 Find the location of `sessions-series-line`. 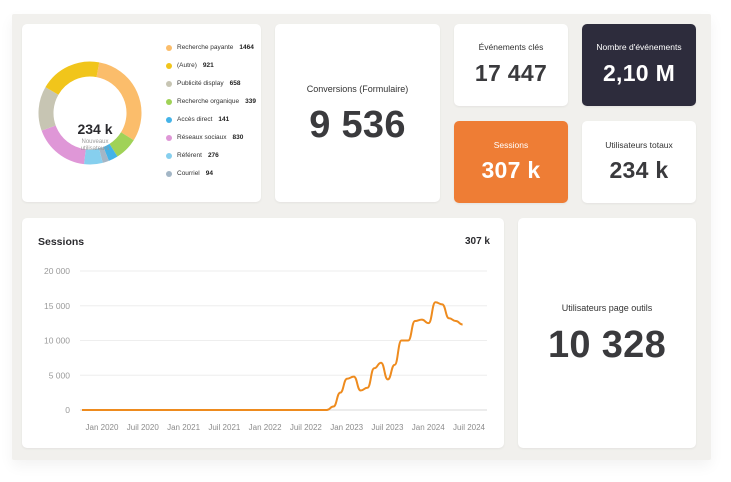

sessions-series-line is located at coordinates (272, 356).